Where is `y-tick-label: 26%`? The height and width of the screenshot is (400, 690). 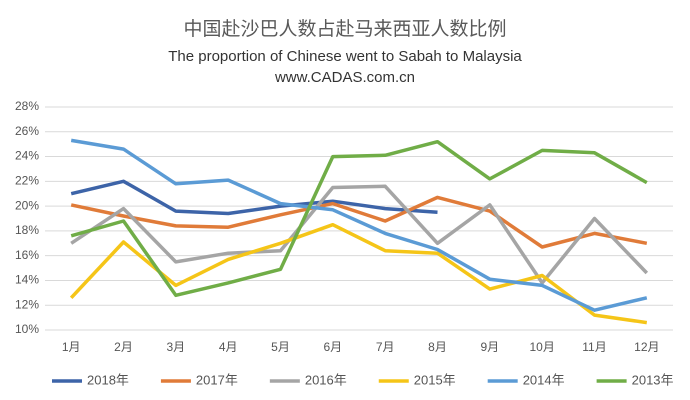
y-tick-label: 26% is located at coordinates (27, 131).